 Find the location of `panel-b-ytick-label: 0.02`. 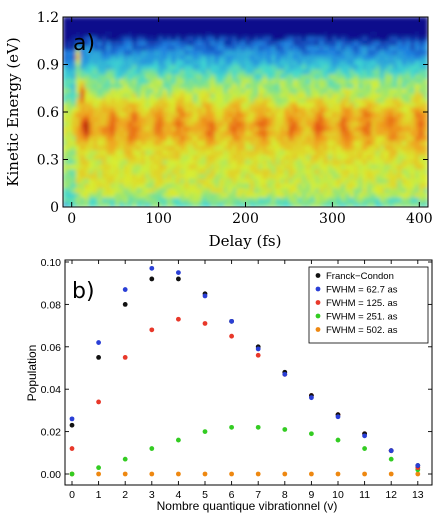

panel-b-ytick-label: 0.02 is located at coordinates (51, 433).